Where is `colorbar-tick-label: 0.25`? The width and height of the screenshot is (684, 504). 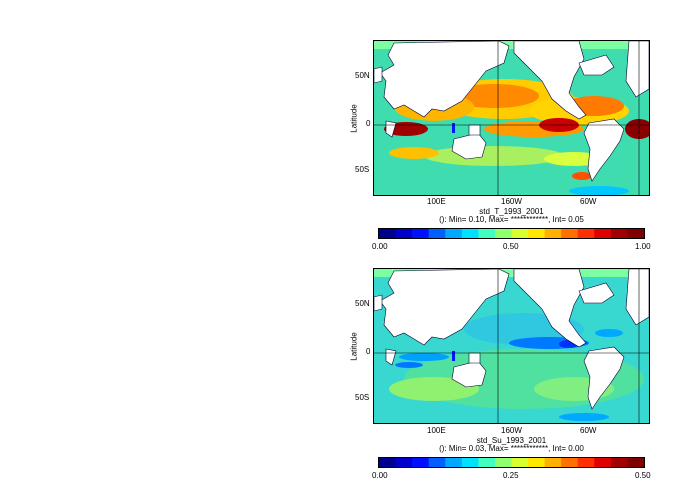 colorbar-tick-label: 0.25 is located at coordinates (511, 475).